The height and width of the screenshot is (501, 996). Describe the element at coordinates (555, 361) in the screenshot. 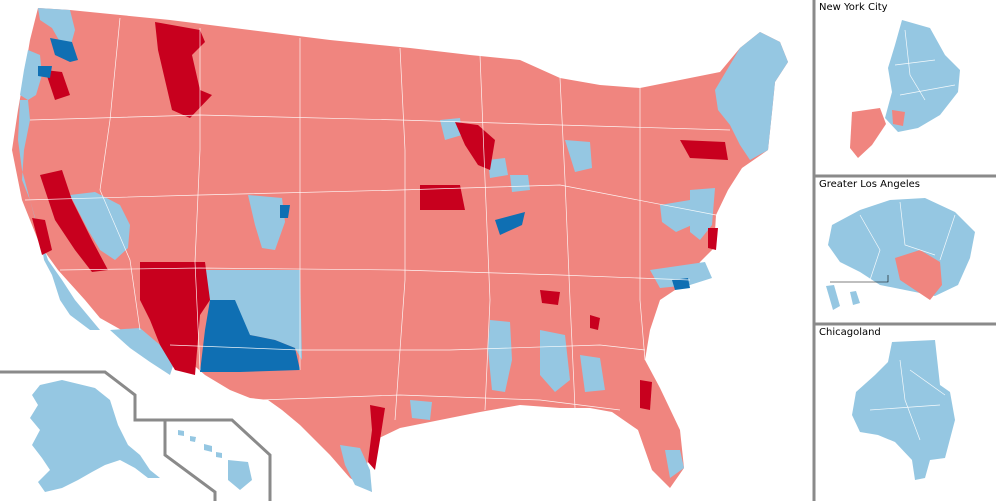

I see `district-ga-southwest` at that location.